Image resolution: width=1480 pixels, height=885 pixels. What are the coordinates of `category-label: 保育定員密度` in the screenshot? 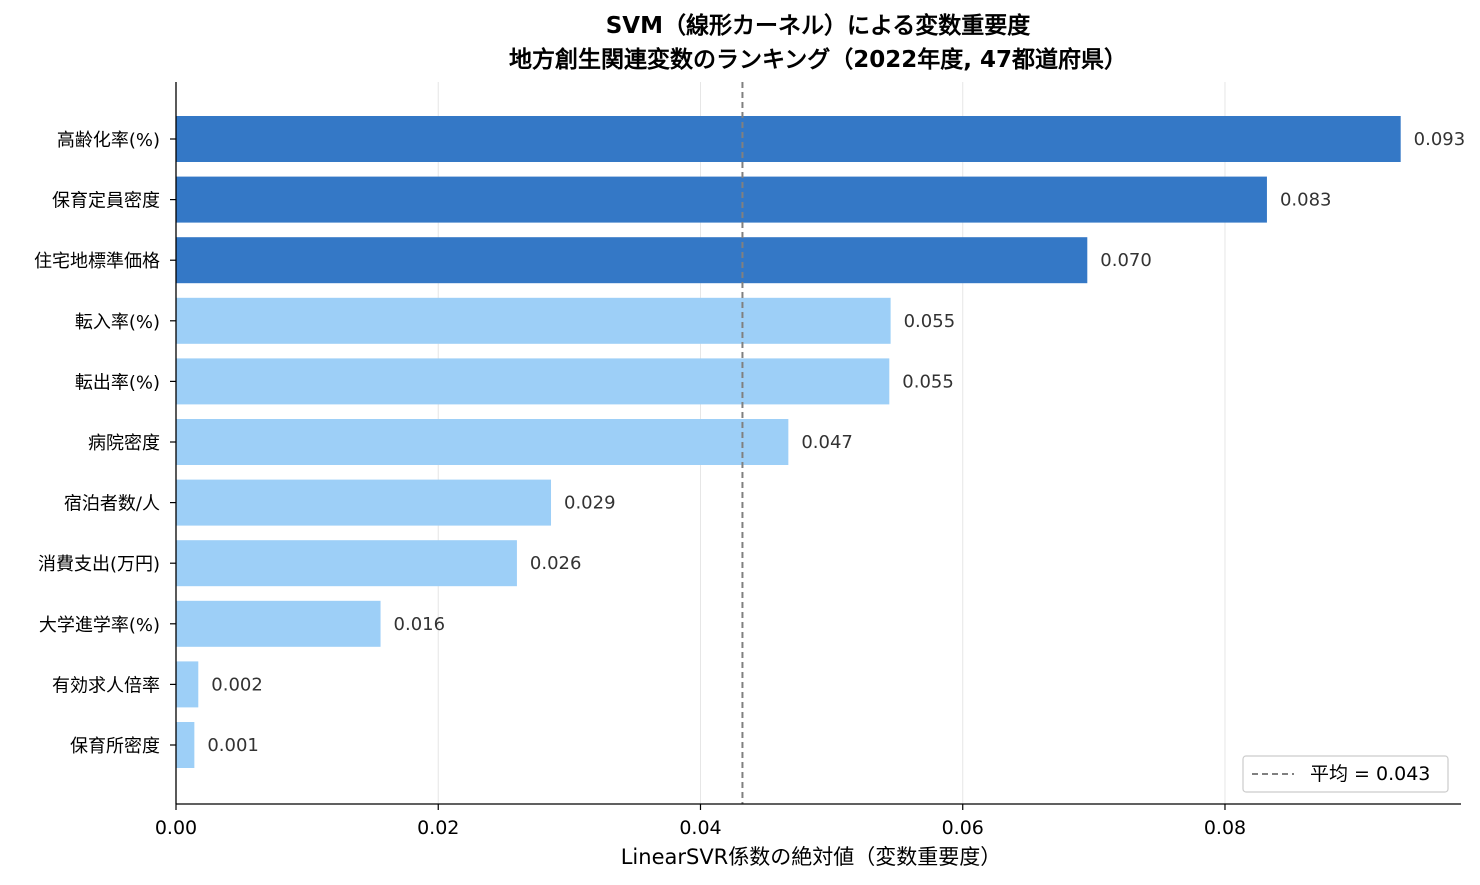 It's located at (106, 201).